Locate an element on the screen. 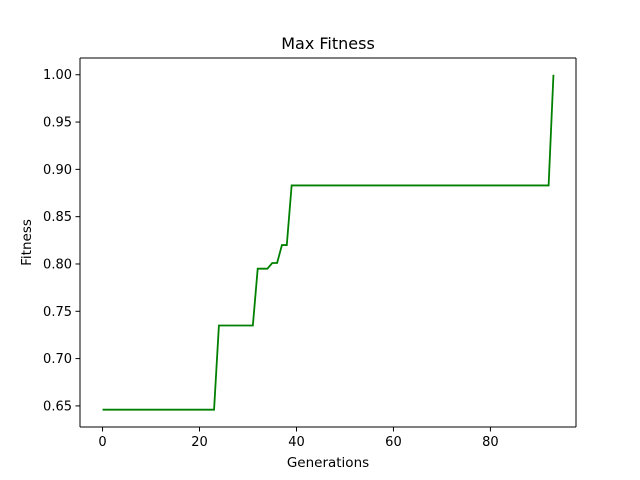 Image resolution: width=640 pixels, height=480 pixels. chart-title: Max Fitness is located at coordinates (328, 43).